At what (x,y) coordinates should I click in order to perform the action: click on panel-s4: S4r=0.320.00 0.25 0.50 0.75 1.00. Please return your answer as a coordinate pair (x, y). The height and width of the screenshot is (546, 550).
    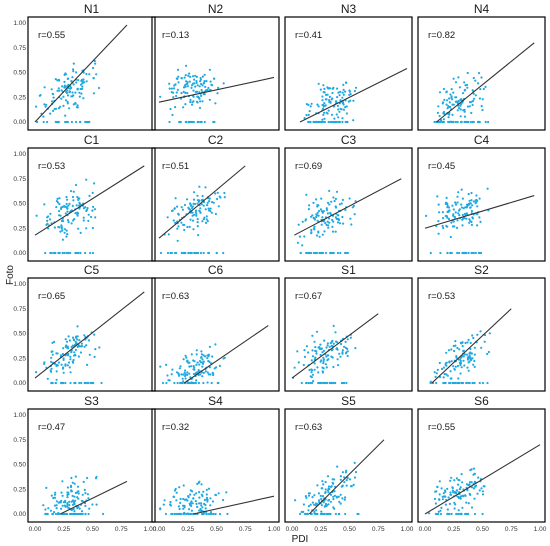
    Looking at the image, I should click on (216, 463).